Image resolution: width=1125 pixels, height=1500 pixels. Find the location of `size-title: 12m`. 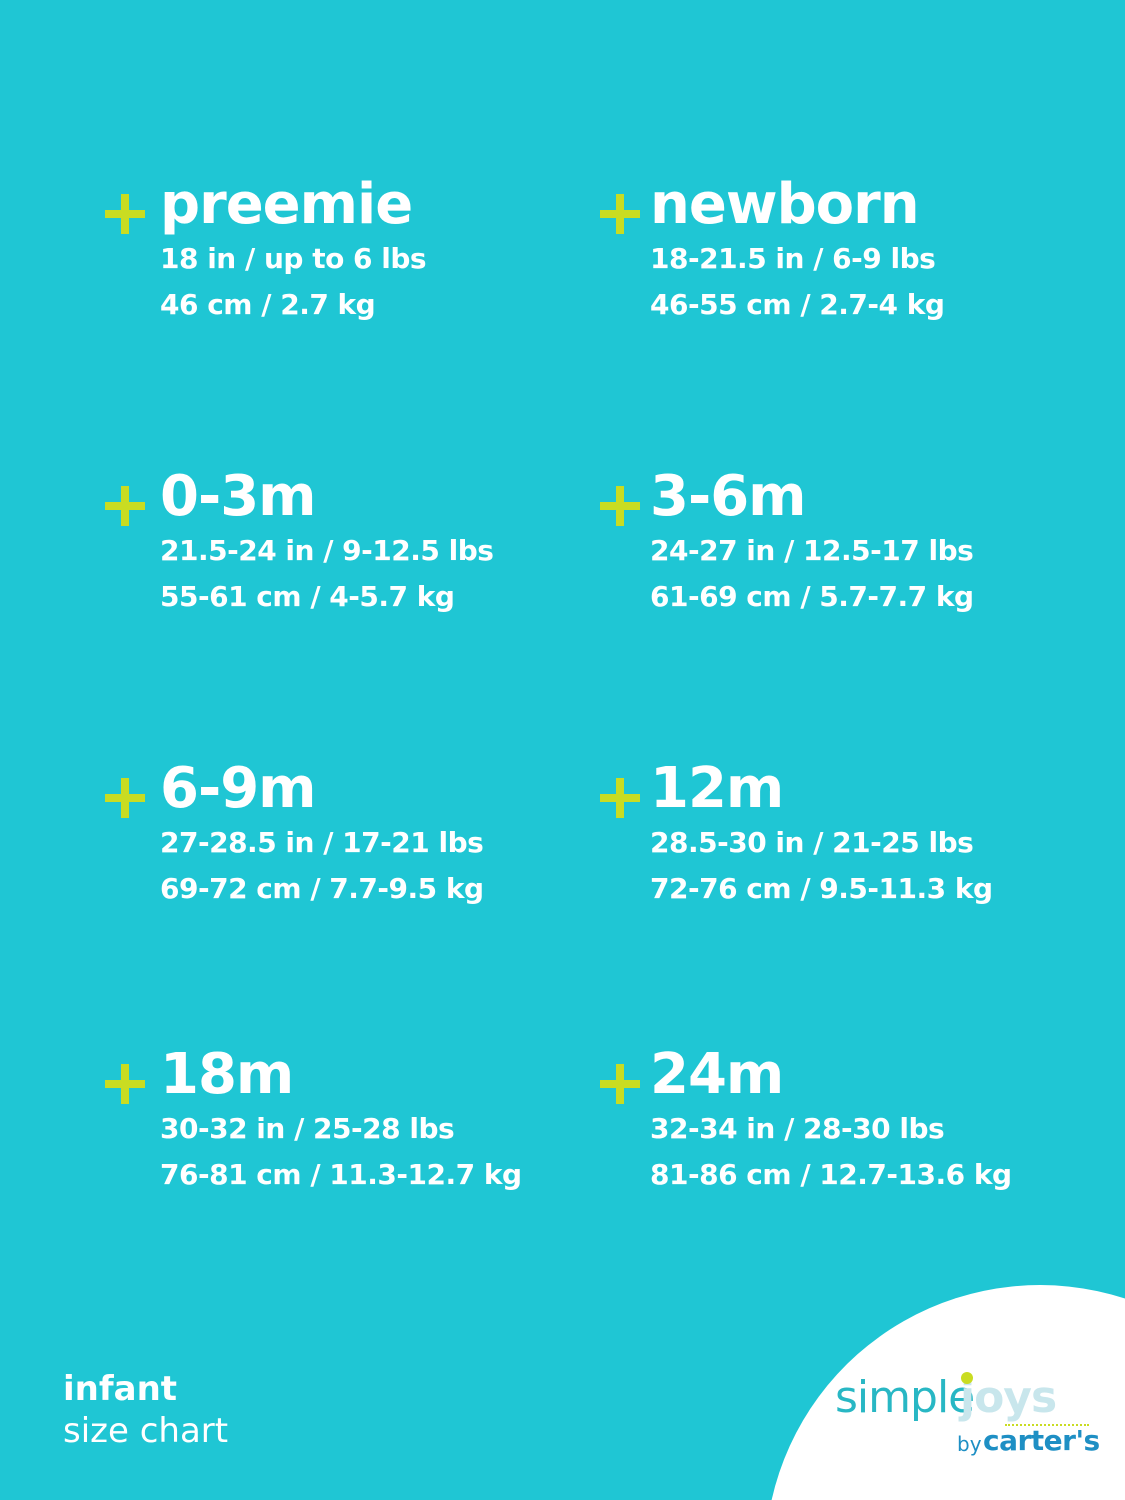

size-title: 12m is located at coordinates (717, 788).